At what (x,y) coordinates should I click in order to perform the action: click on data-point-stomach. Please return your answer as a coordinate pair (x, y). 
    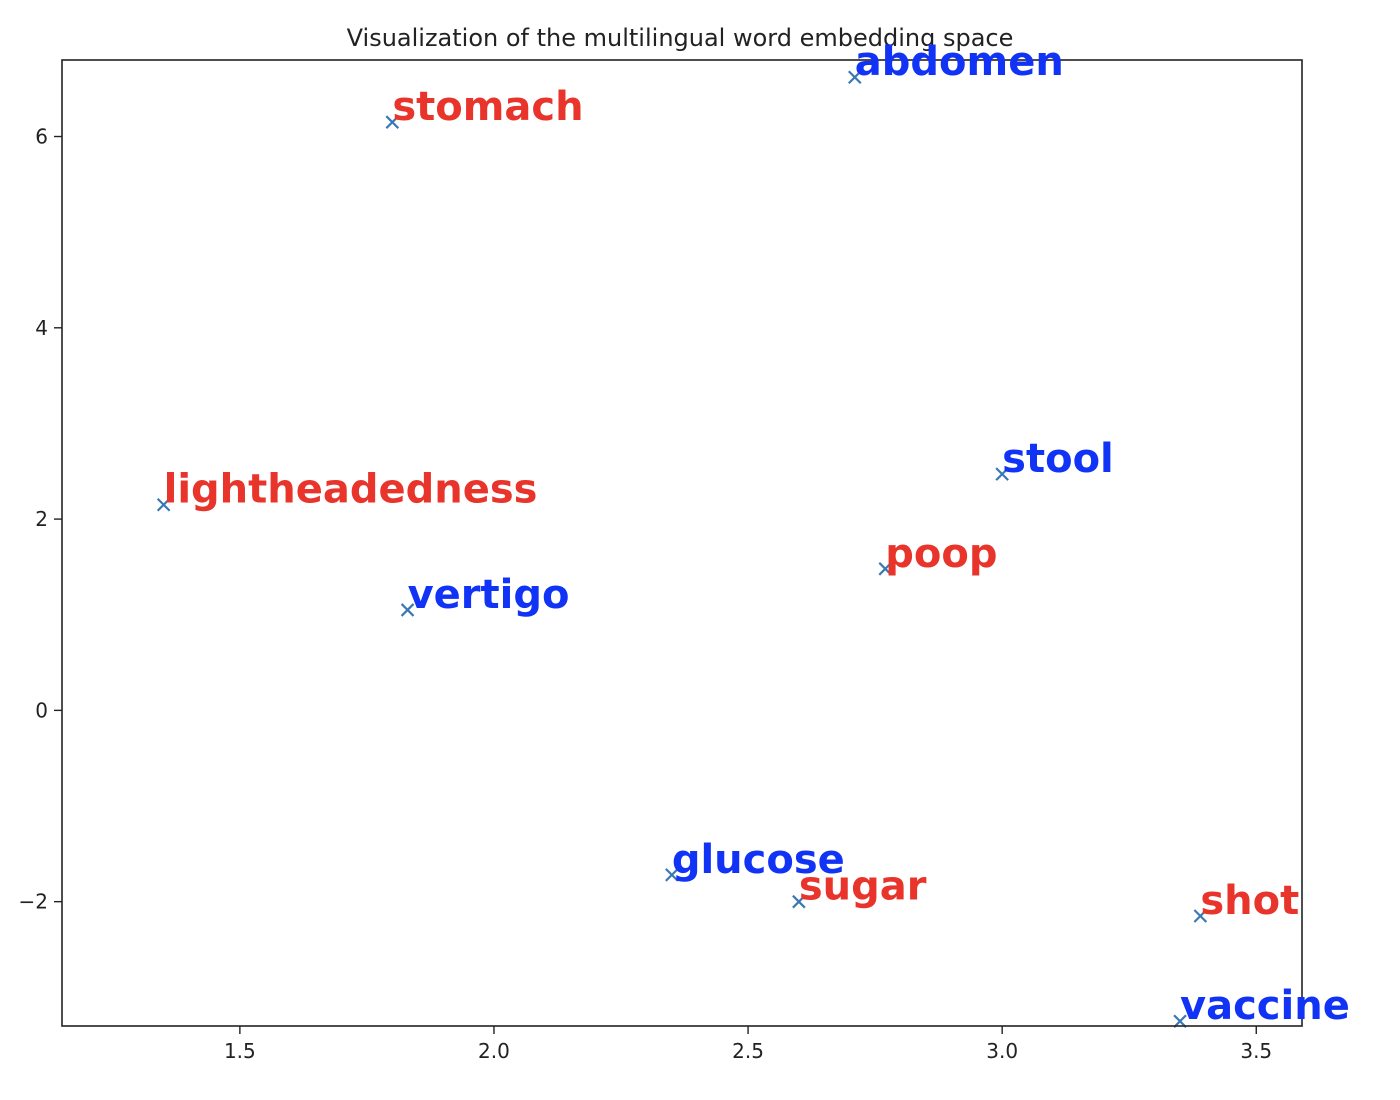
    Looking at the image, I should click on (392, 122).